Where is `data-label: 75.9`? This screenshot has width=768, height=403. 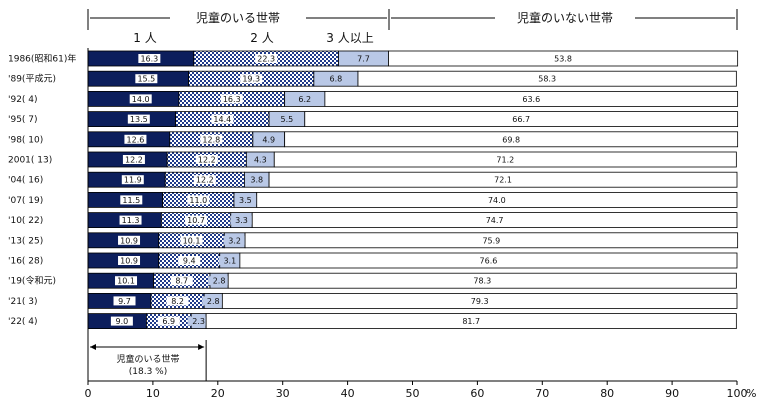 data-label: 75.9 is located at coordinates (491, 240).